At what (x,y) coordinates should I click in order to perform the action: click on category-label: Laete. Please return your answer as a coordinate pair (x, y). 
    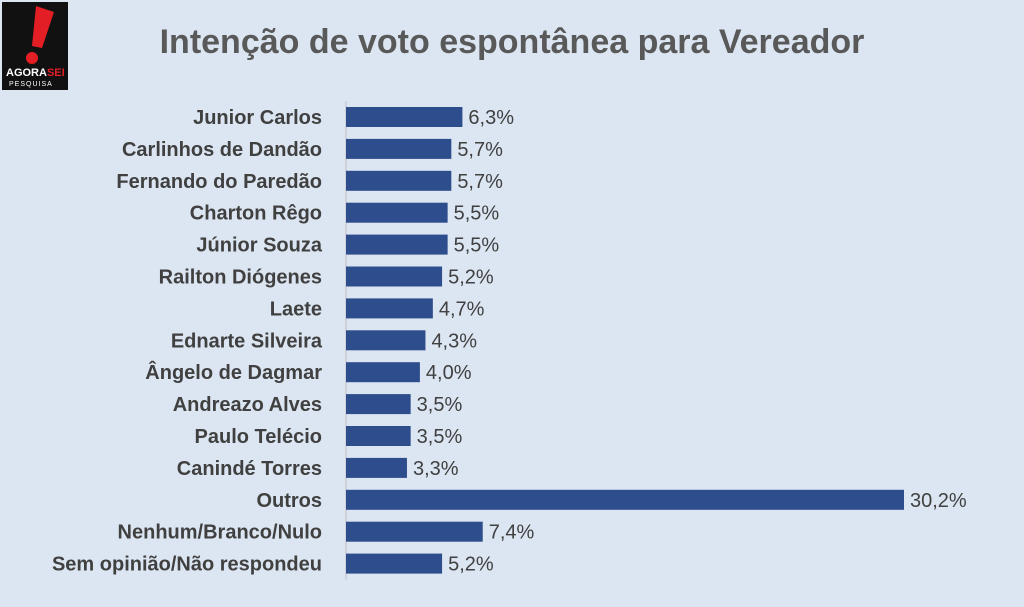
    Looking at the image, I should click on (296, 309).